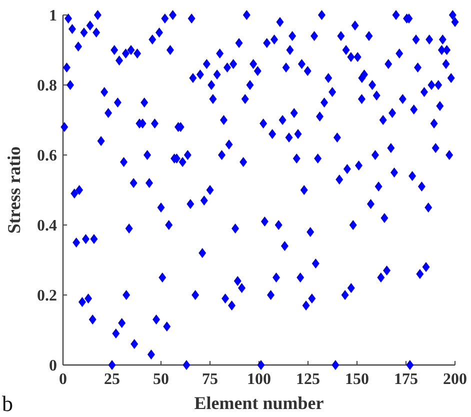 Image resolution: width=471 pixels, height=417 pixels. What do you see at coordinates (47, 86) in the screenshot?
I see `y-tick-label: 0.8` at bounding box center [47, 86].